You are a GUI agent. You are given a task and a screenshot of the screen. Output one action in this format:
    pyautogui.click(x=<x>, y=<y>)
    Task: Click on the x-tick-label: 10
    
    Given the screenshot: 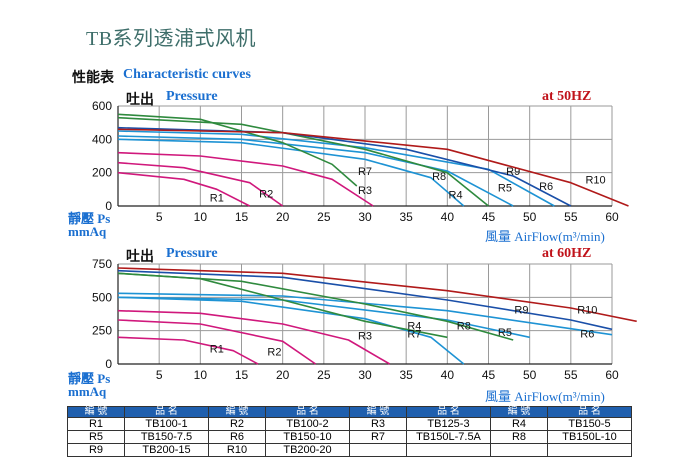 What is the action you would take?
    pyautogui.click(x=201, y=217)
    